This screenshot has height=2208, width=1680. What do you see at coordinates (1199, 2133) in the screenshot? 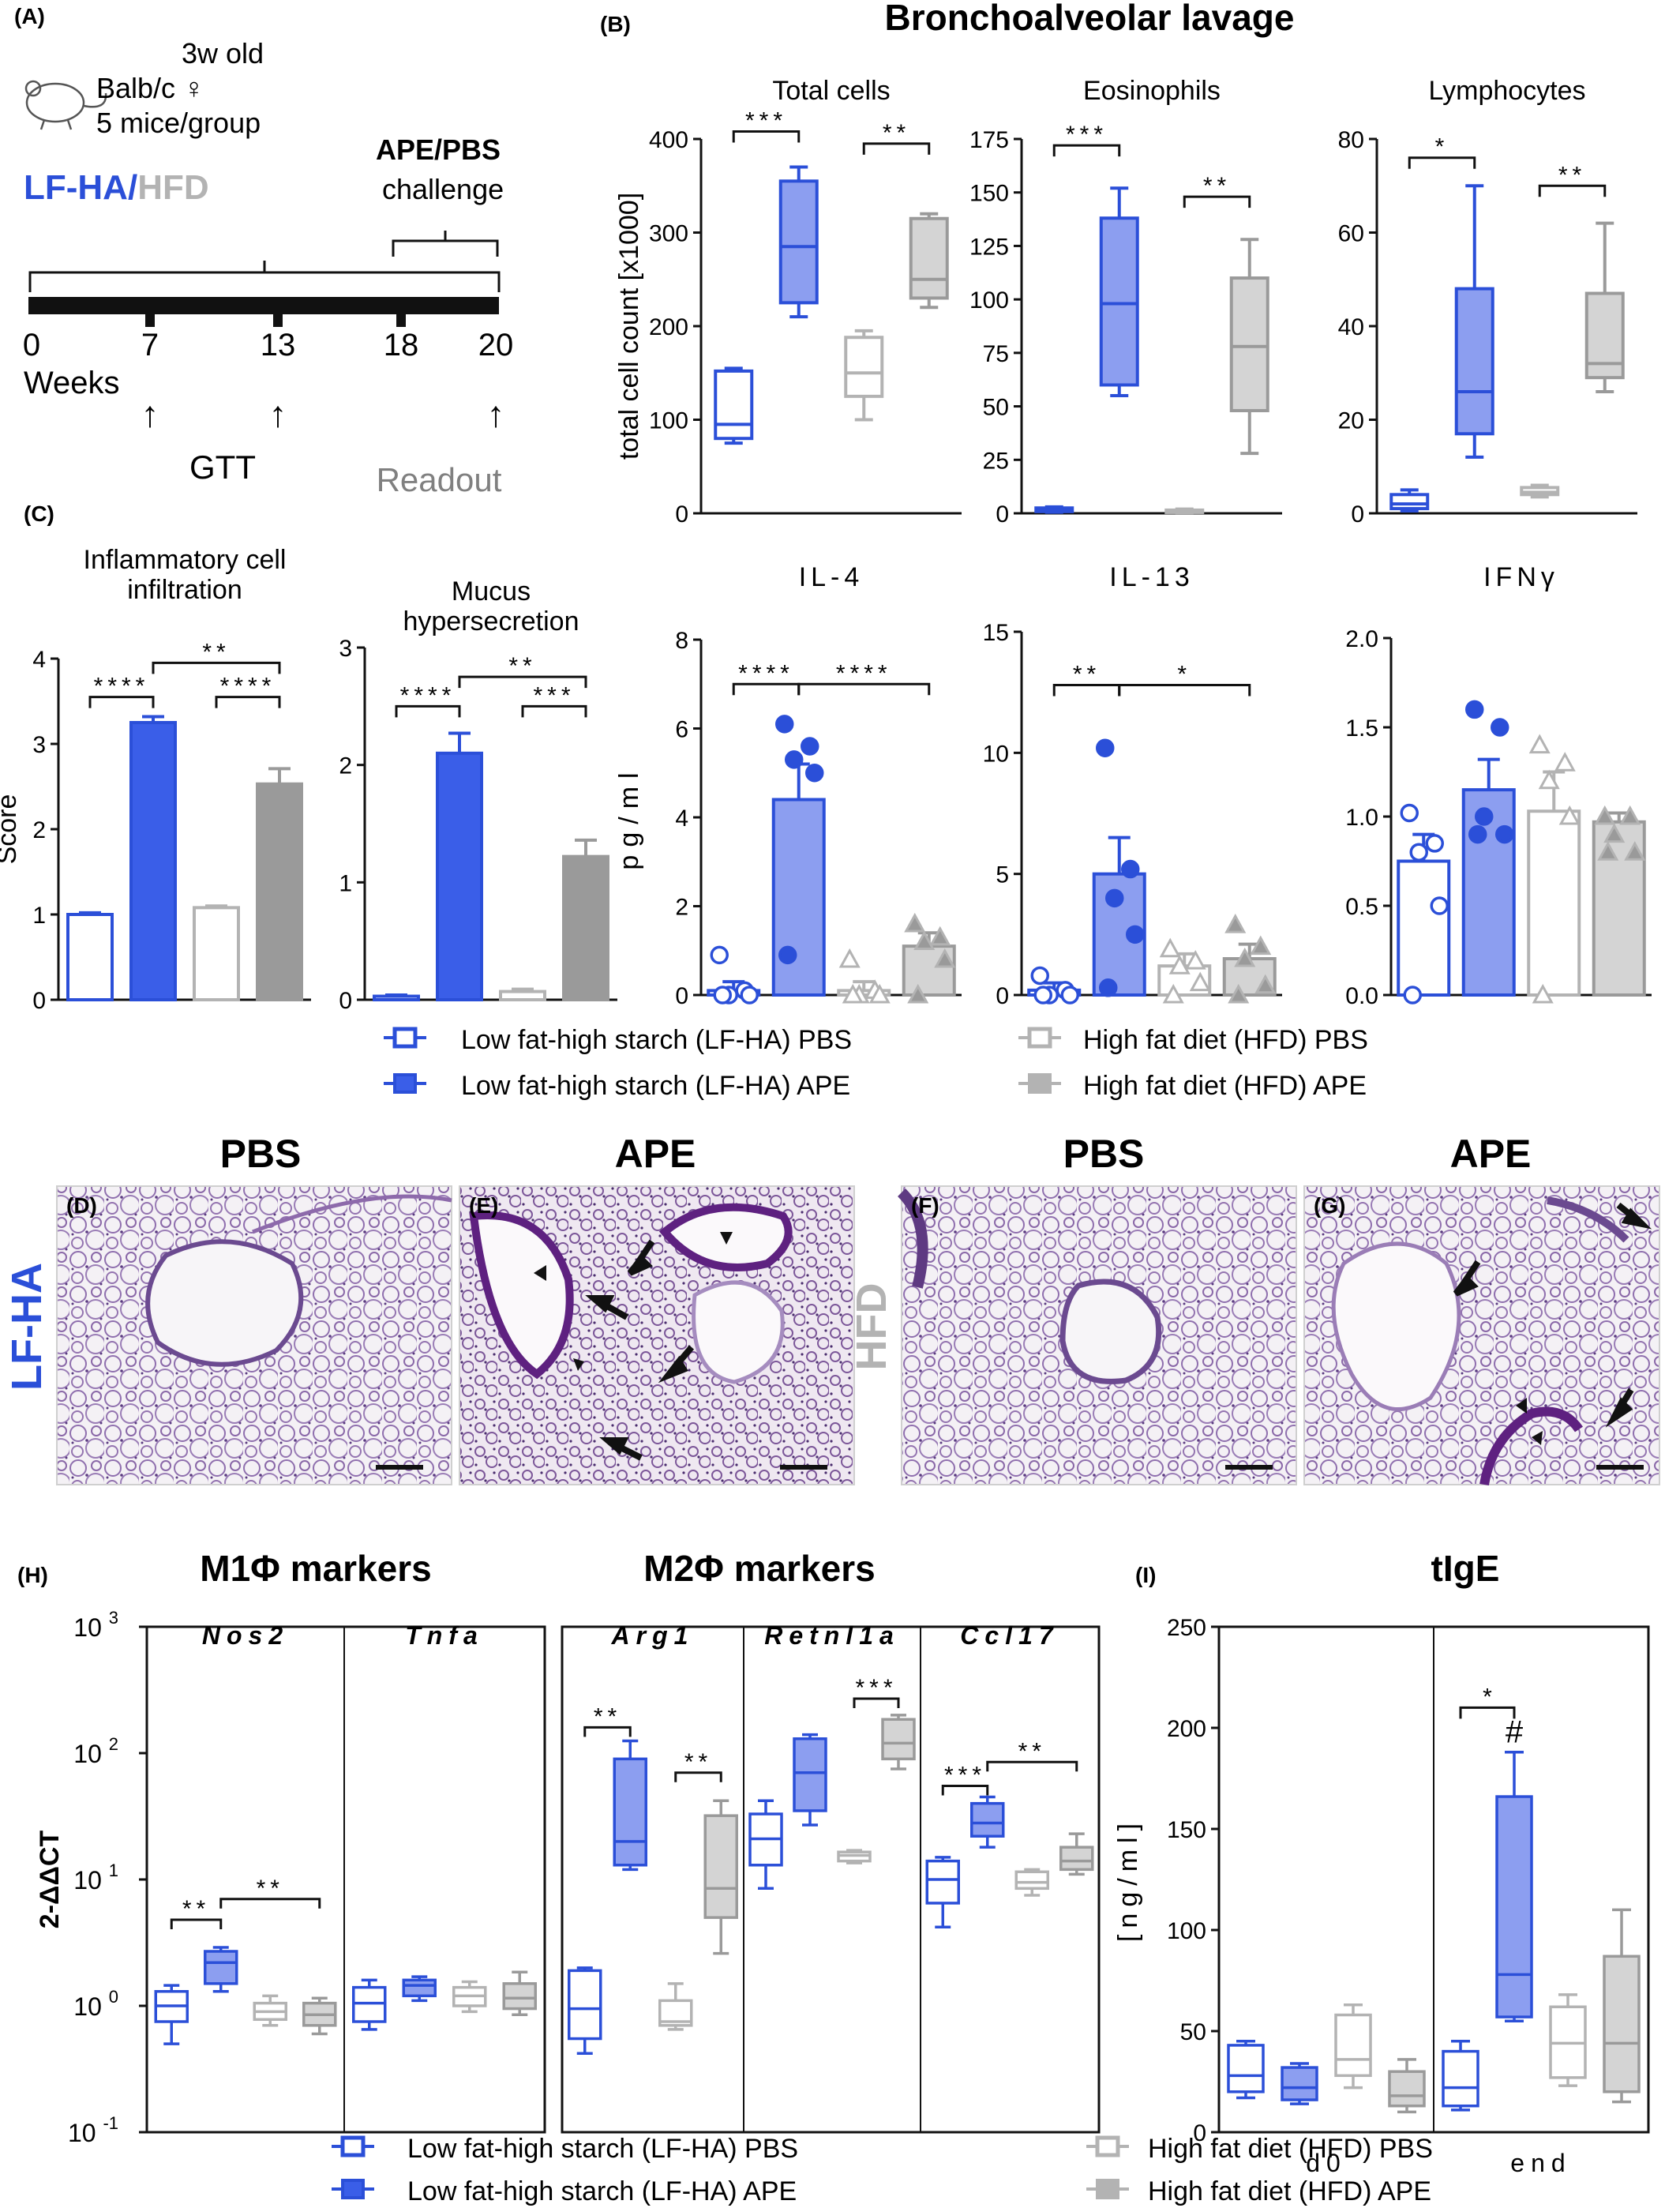
I see `tige-y-tick-label: 0` at bounding box center [1199, 2133].